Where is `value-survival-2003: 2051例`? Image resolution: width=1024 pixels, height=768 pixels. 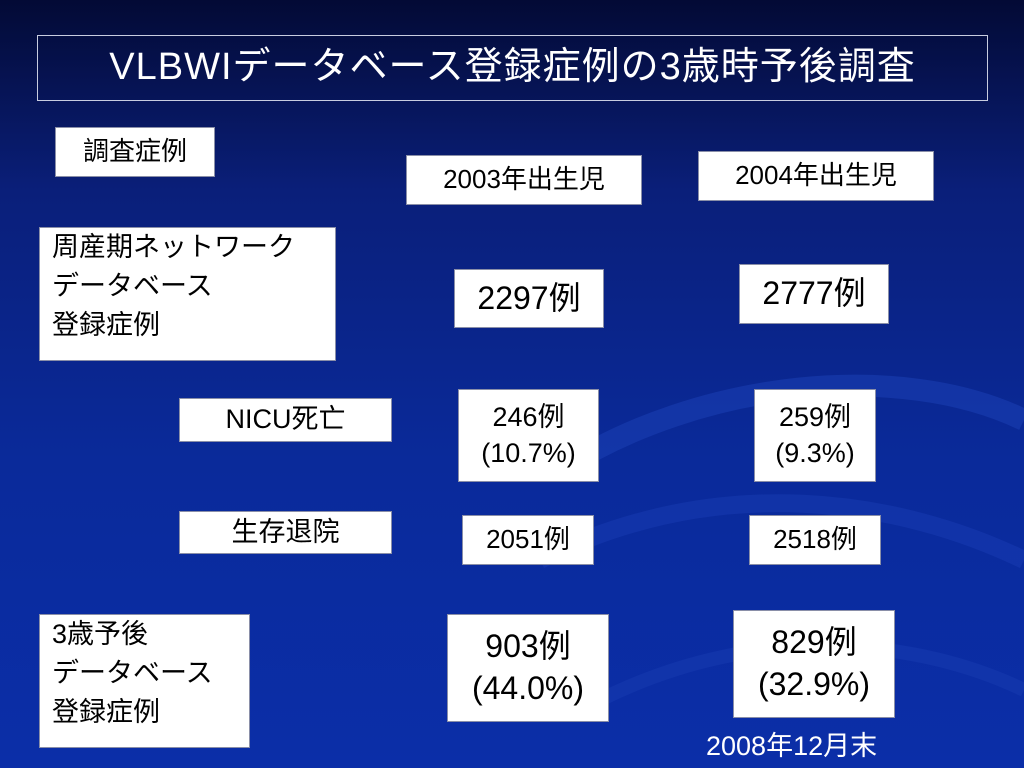
value-survival-2003: 2051例 is located at coordinates (528, 540).